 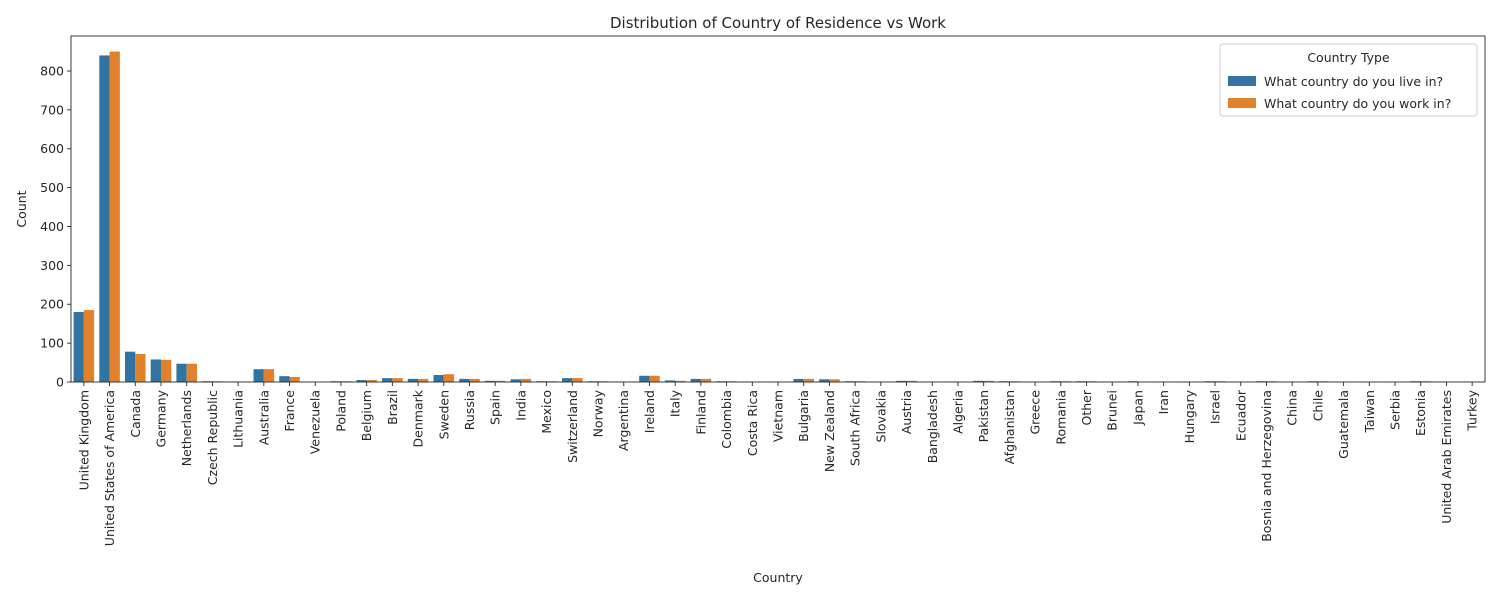 I want to click on x-tick-label: Pakistan, so click(x=983, y=416).